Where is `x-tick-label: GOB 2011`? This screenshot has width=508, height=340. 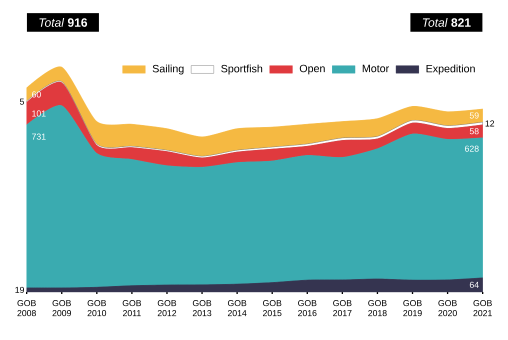 x-tick-label: GOB 2011 is located at coordinates (132, 308).